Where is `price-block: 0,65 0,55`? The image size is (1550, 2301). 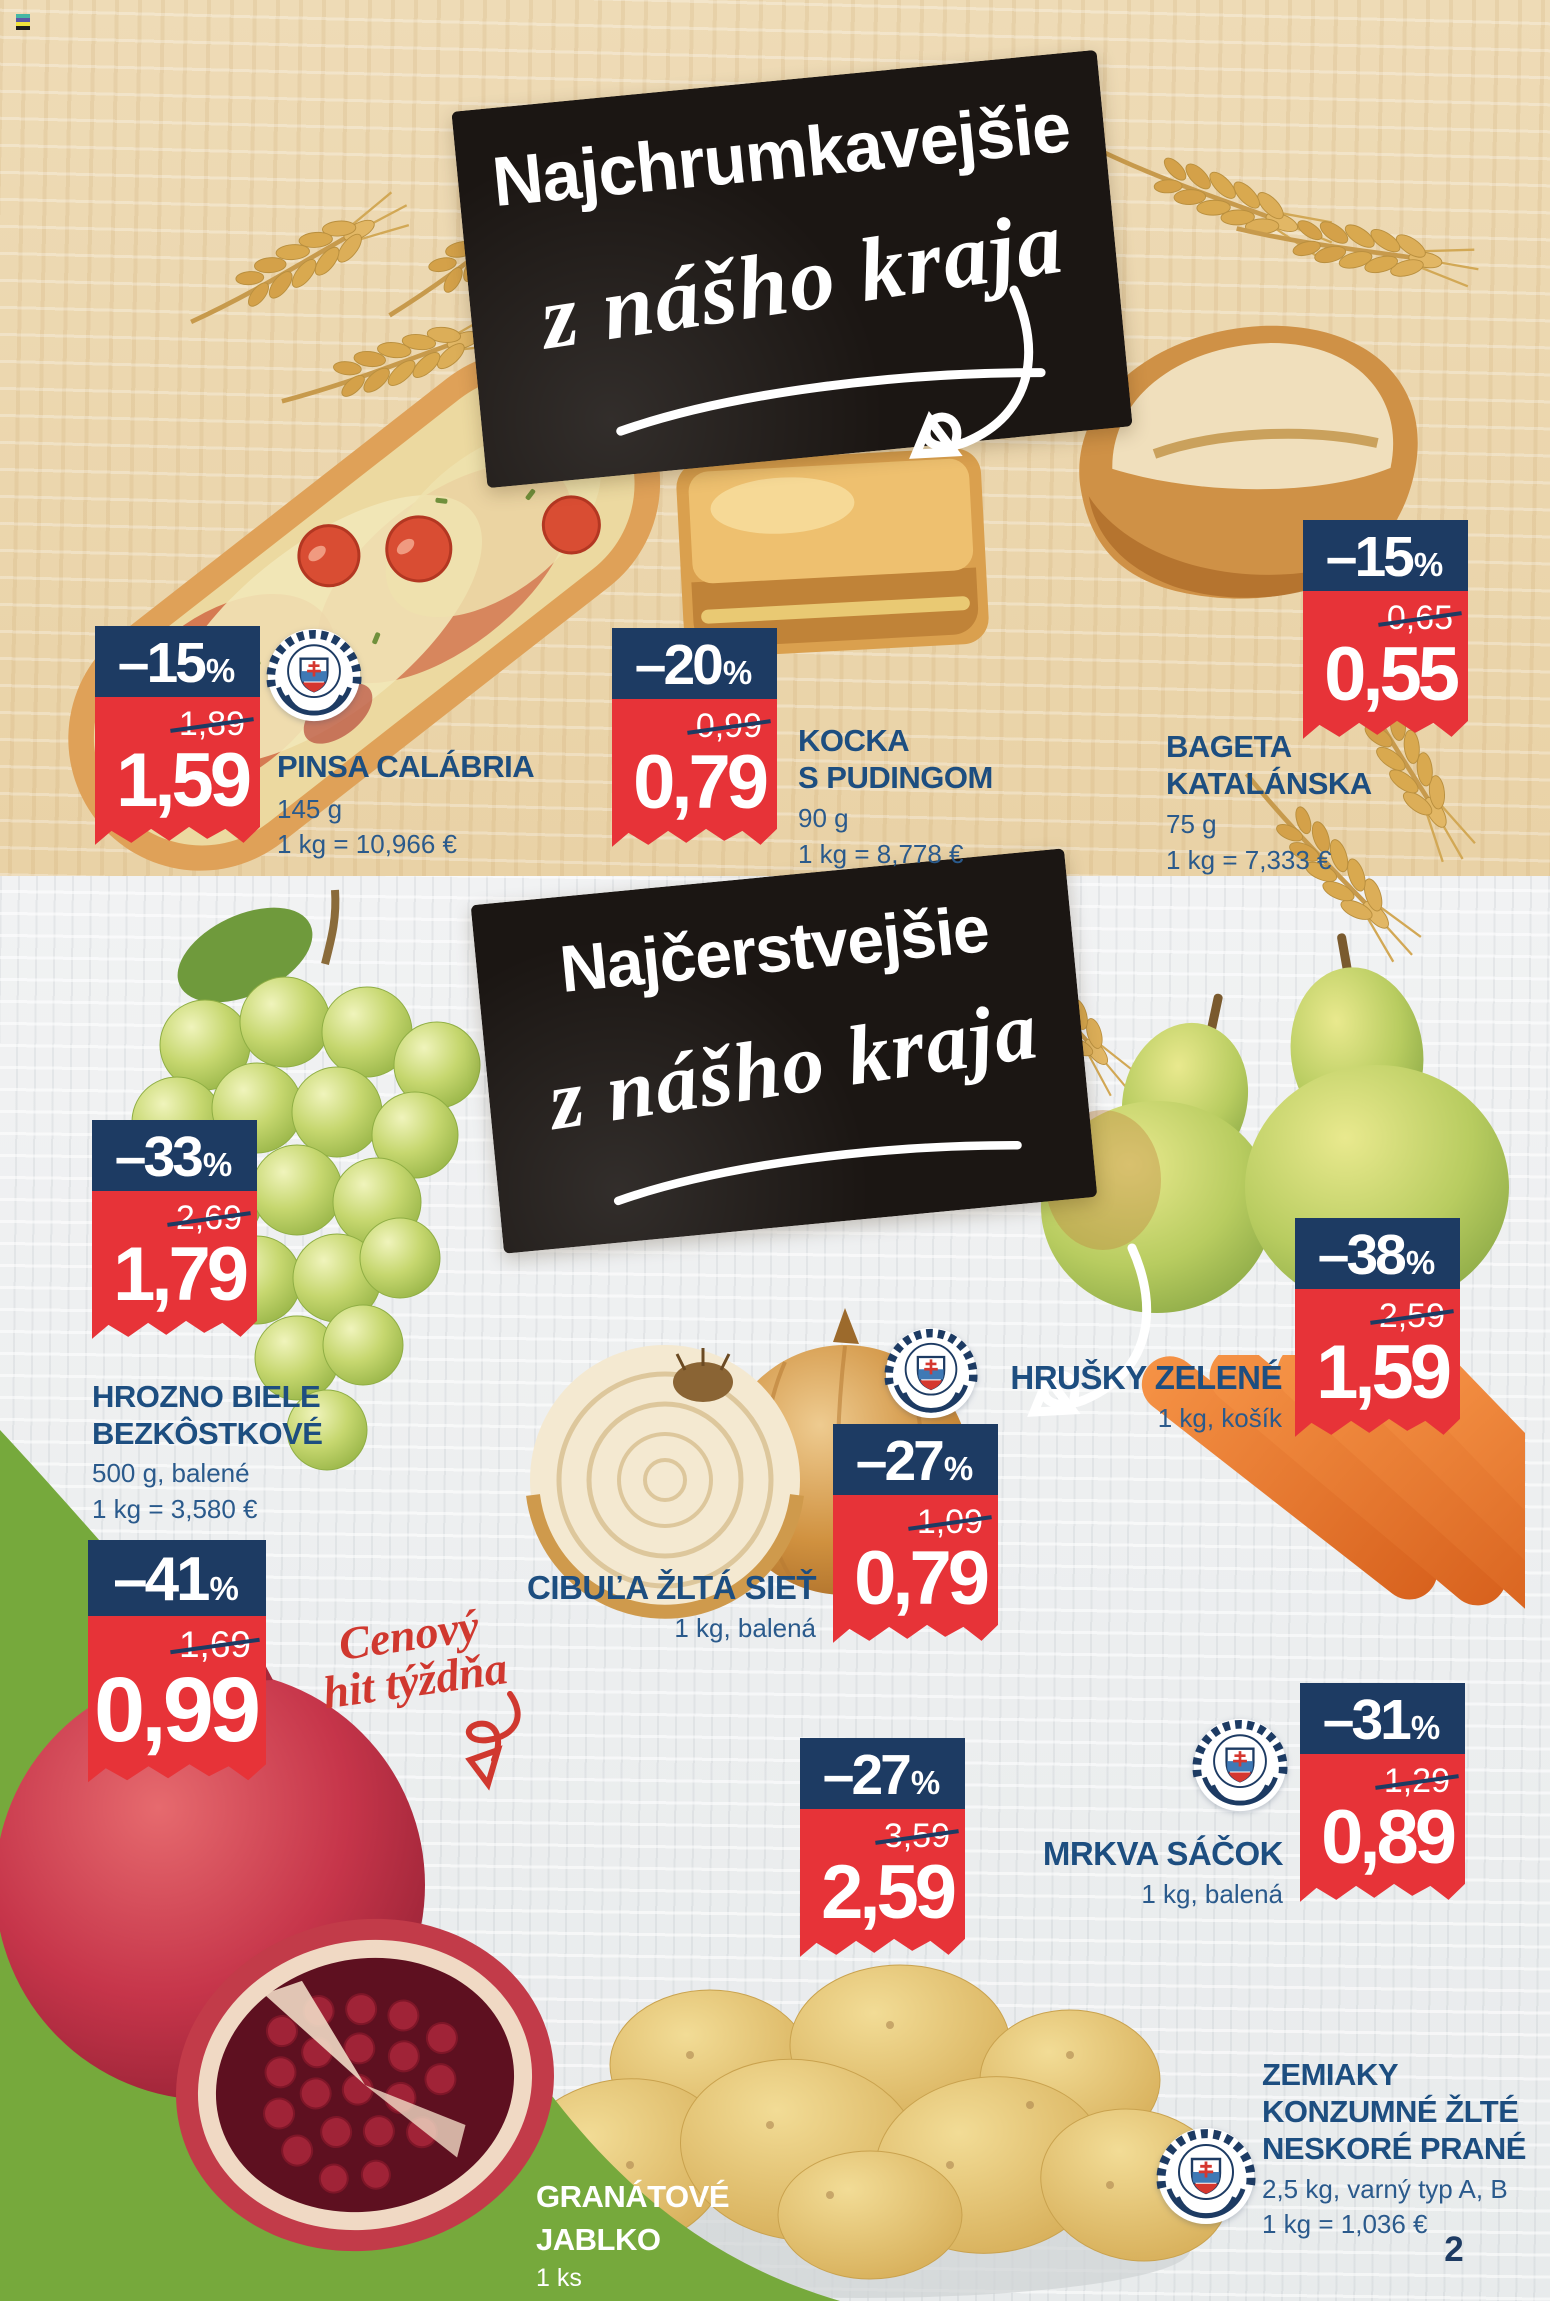
price-block: 0,65 0,55 is located at coordinates (1385, 666).